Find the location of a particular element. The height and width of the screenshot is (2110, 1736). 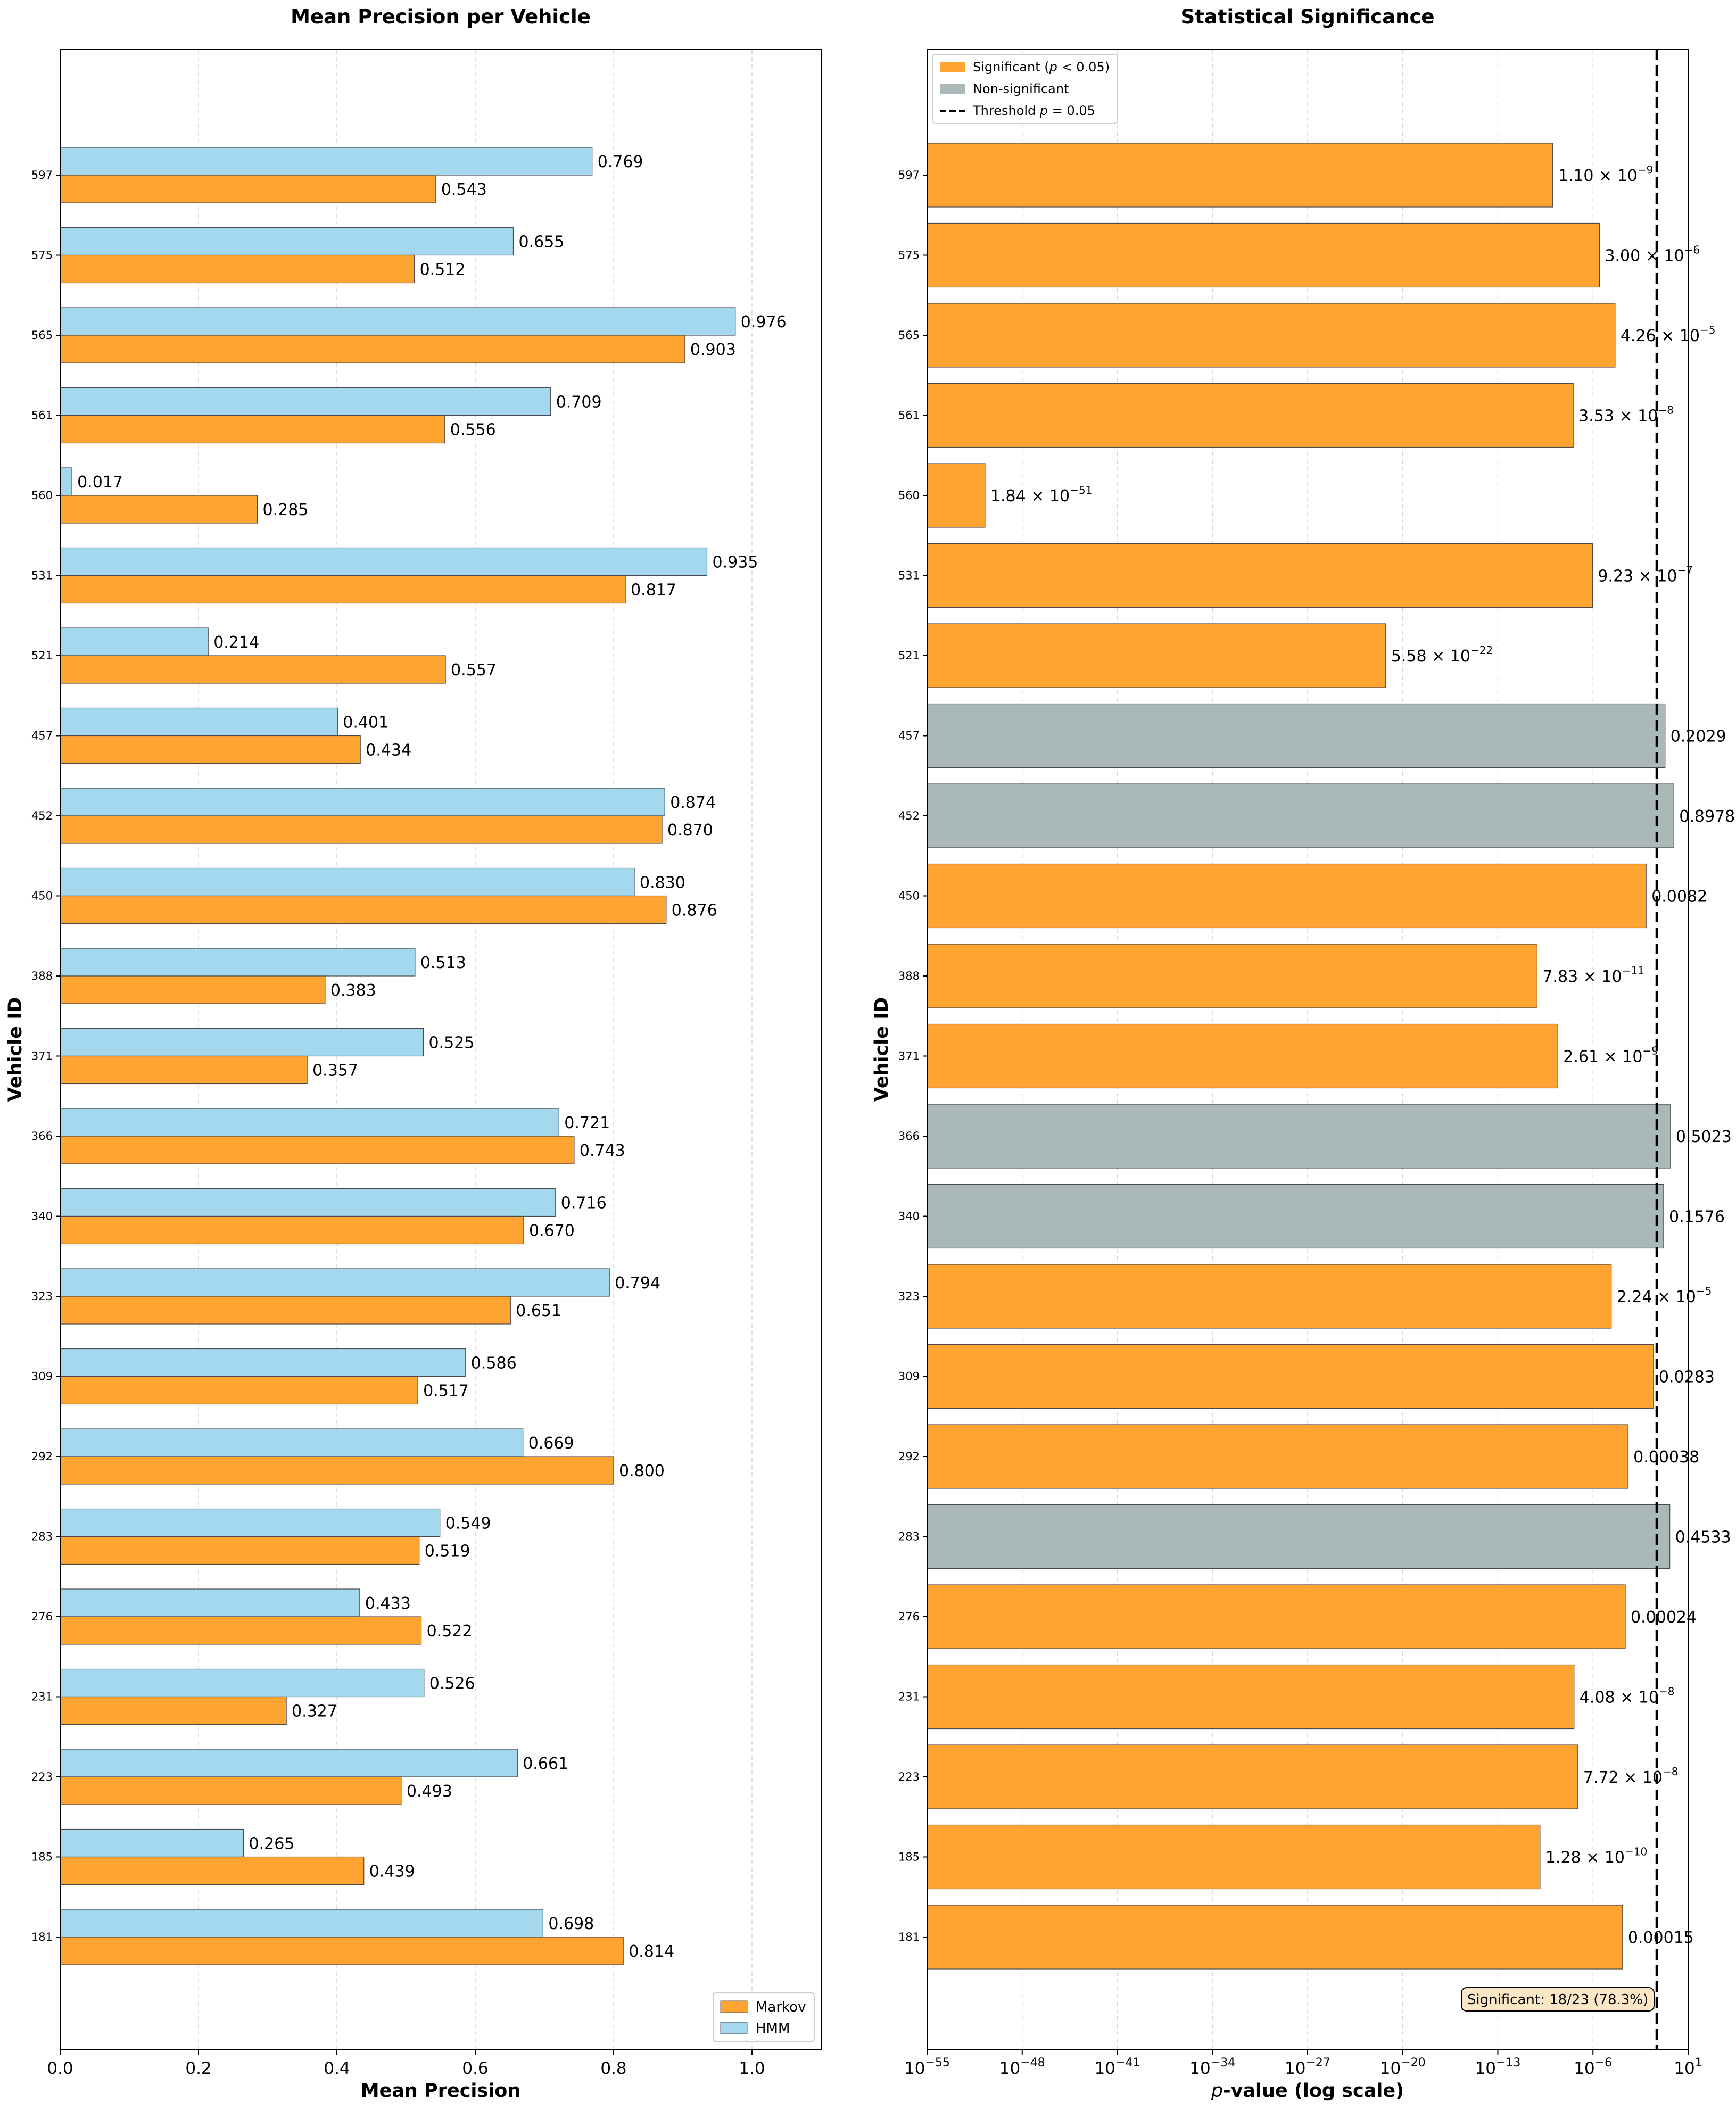

precision-y-tick-label: 452 is located at coordinates (42, 815).